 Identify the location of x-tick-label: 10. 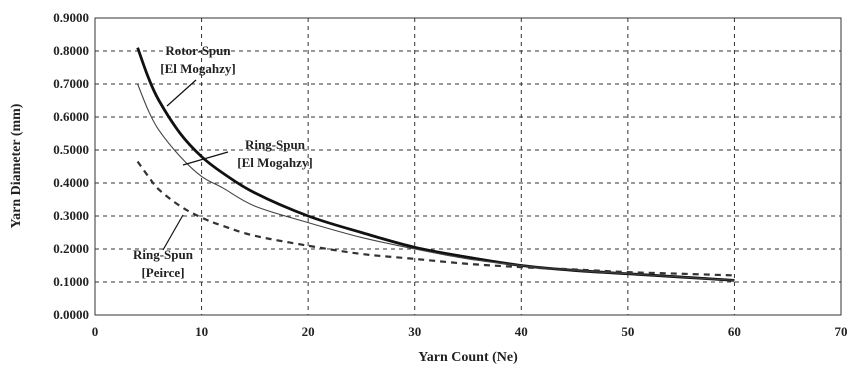
(201, 331).